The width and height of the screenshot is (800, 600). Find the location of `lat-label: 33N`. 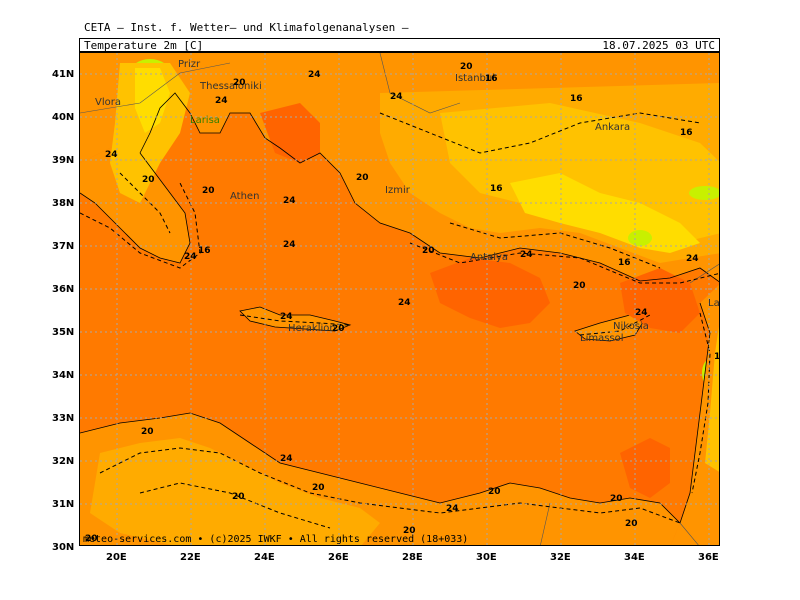

lat-label: 33N is located at coordinates (63, 418).